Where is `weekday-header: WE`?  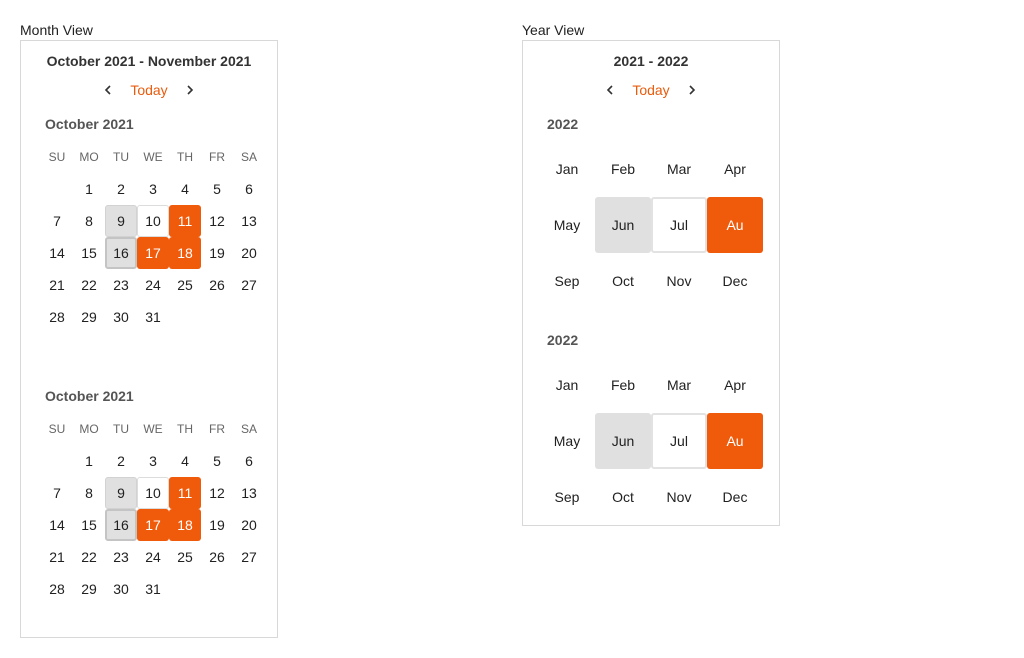
weekday-header: WE is located at coordinates (153, 429).